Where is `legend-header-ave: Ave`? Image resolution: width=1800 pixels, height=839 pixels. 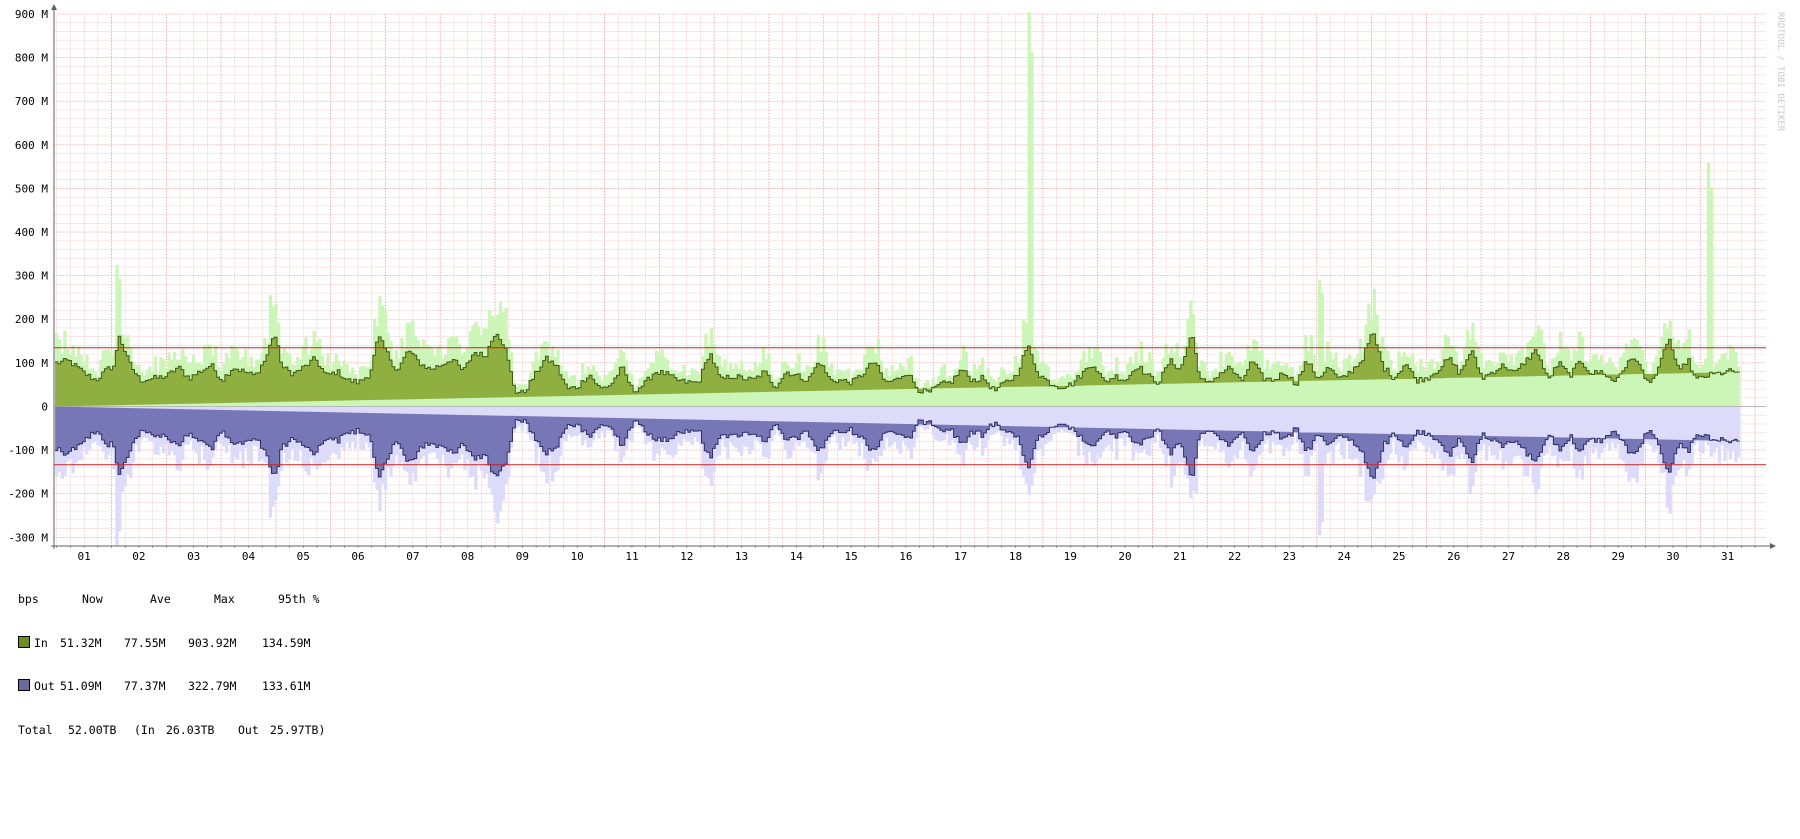 legend-header-ave: Ave is located at coordinates (160, 599).